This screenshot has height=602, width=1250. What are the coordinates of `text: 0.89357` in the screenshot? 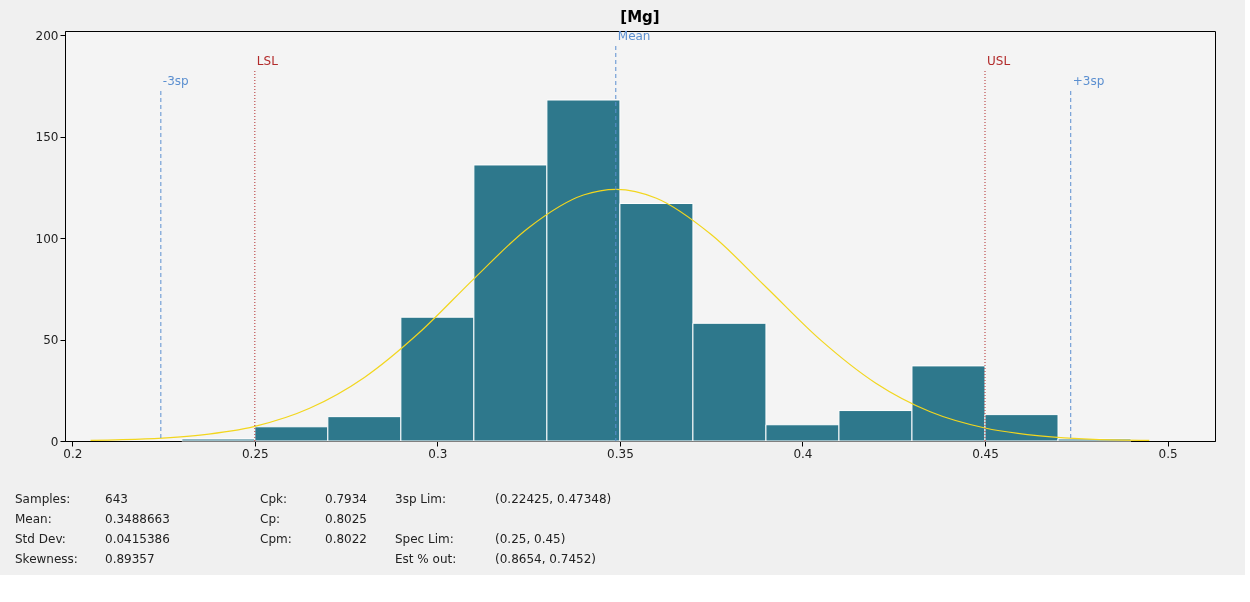 It's located at (130, 559).